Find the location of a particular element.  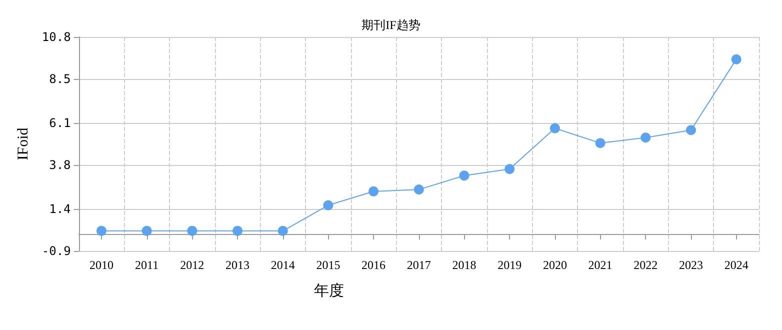

y-tick-label: 3.8 is located at coordinates (60, 165).